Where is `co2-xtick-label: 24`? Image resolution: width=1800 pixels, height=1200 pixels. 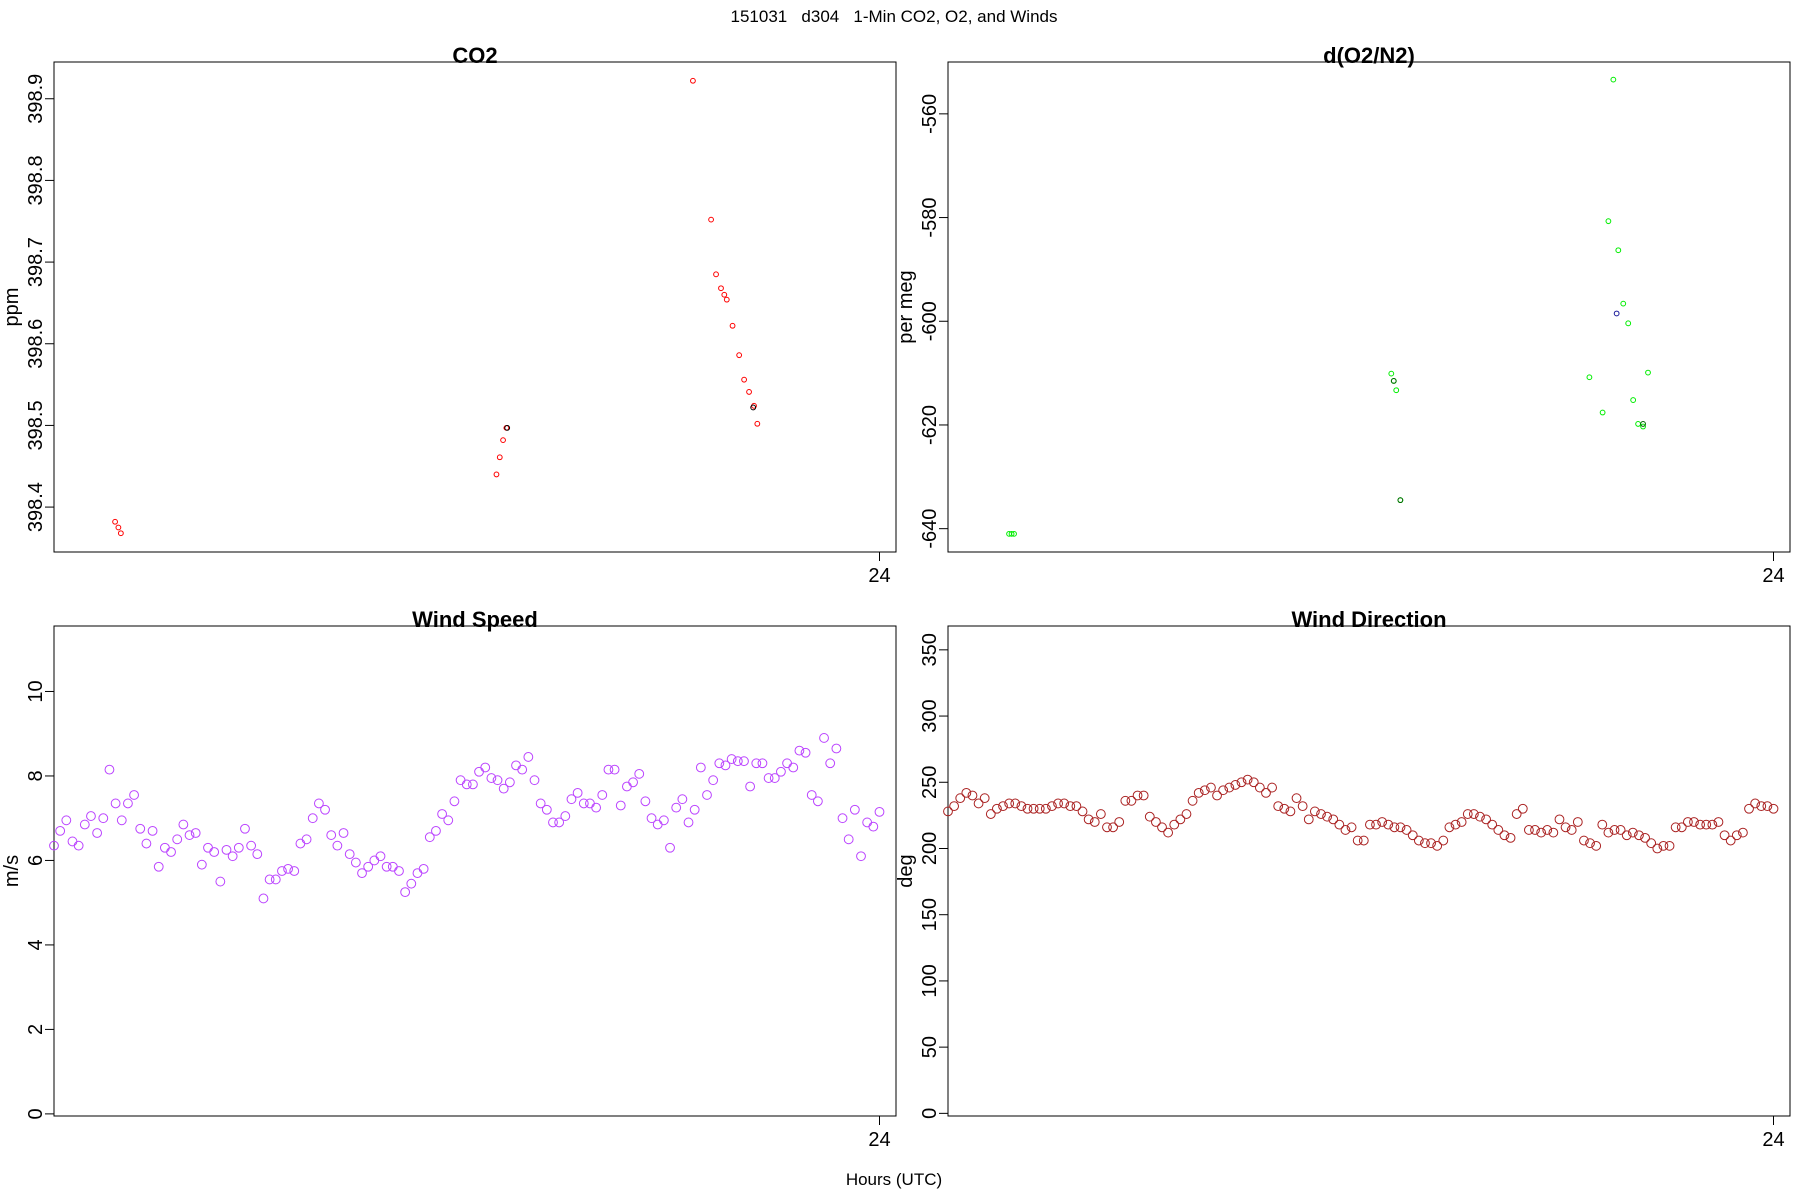 co2-xtick-label: 24 is located at coordinates (879, 576).